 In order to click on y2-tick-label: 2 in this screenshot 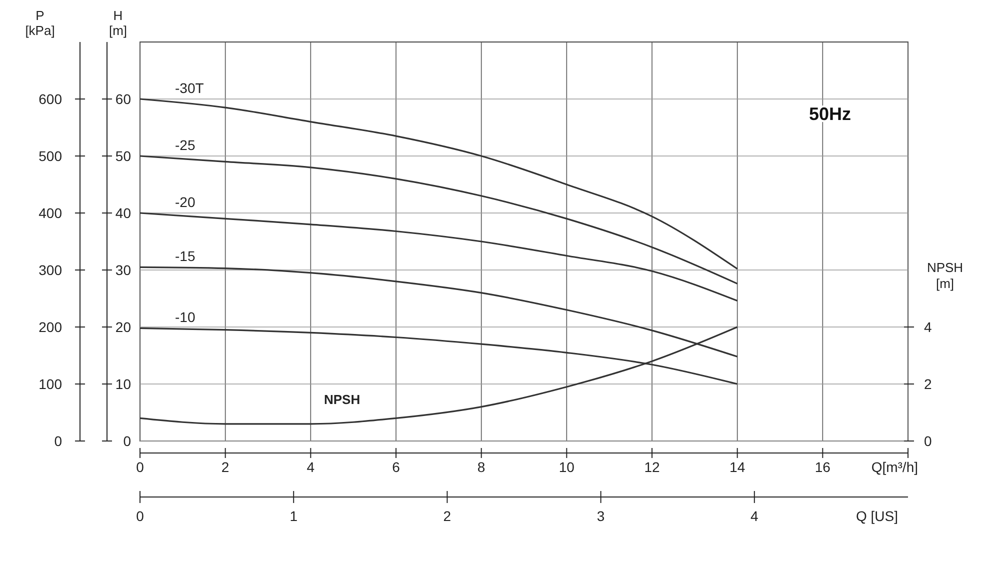, I will do `click(928, 384)`.